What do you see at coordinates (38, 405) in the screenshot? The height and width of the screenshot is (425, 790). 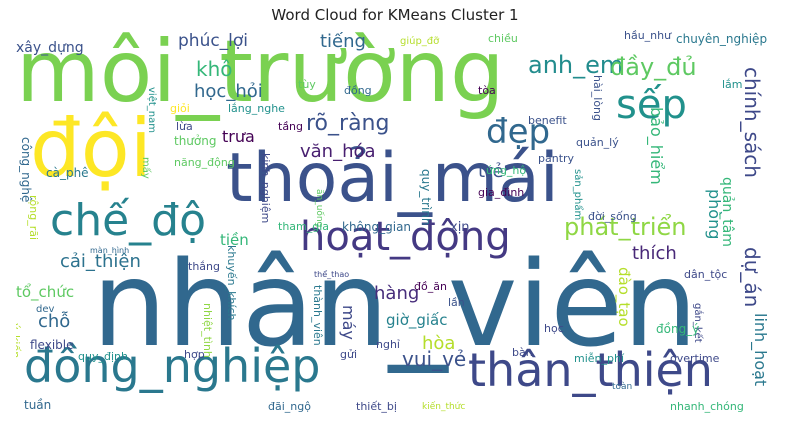 I see `word-94: tuần` at bounding box center [38, 405].